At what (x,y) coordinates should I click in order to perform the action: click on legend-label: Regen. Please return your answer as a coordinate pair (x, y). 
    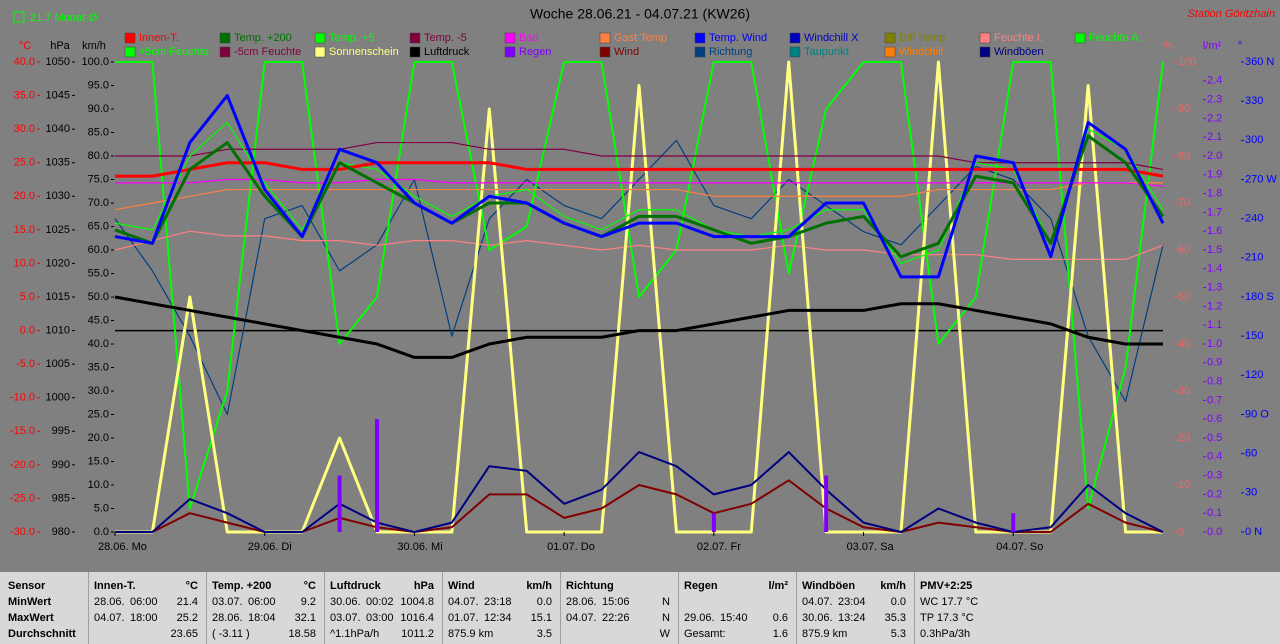
    Looking at the image, I should click on (535, 52).